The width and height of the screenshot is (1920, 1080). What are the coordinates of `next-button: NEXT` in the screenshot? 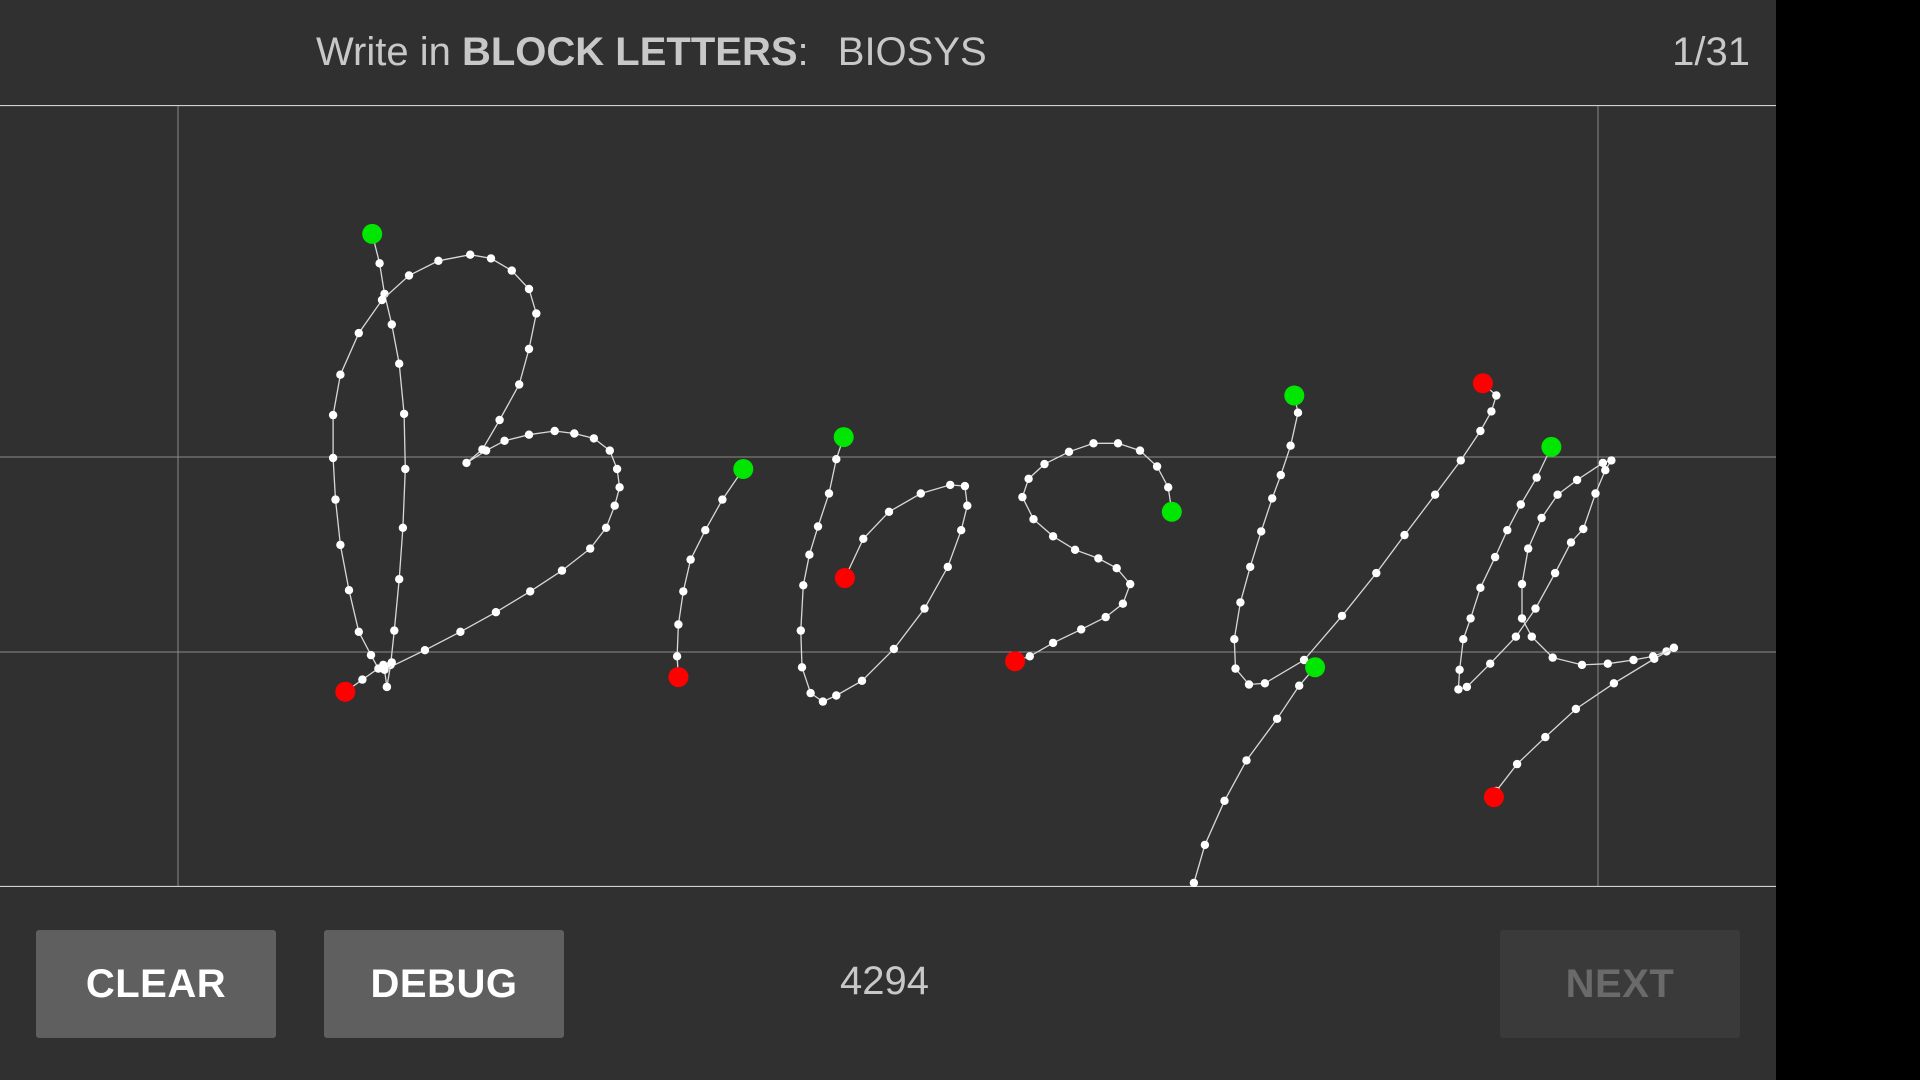 It's located at (1620, 984).